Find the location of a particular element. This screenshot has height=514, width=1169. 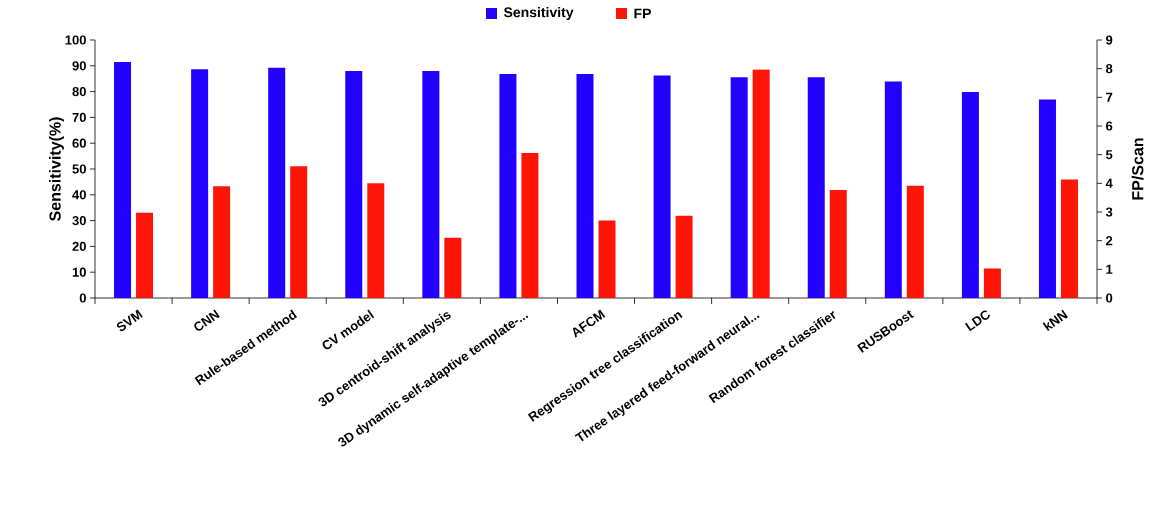

y2-tick-label: 2 is located at coordinates (1109, 241).